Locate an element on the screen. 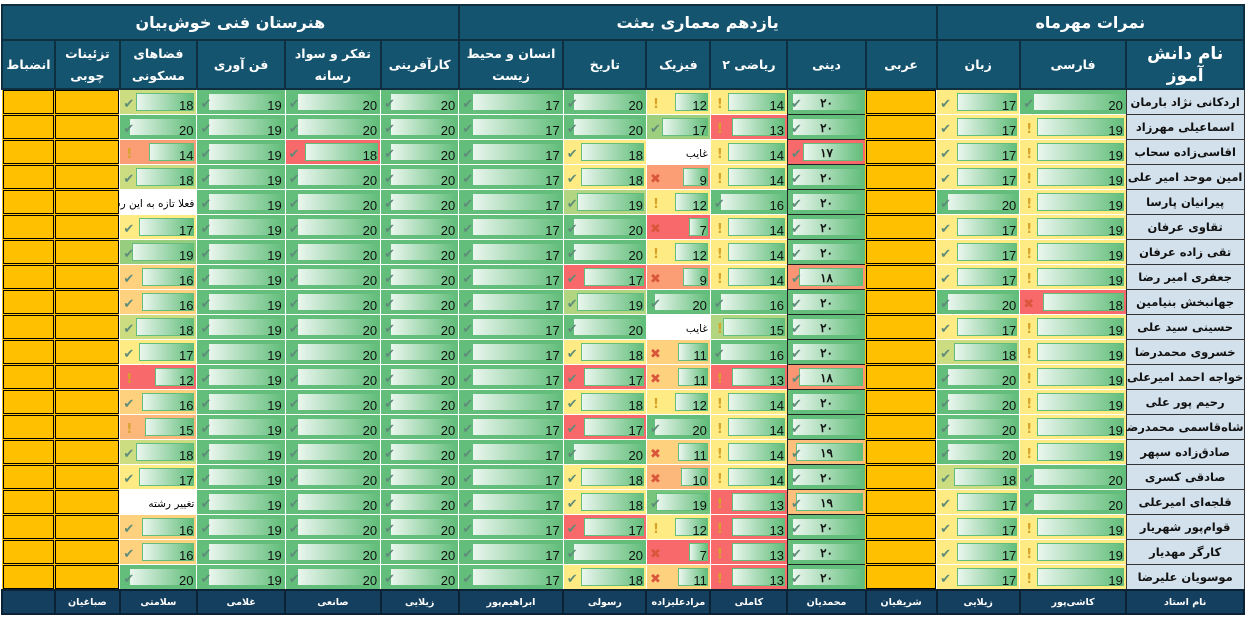 This screenshot has width=1246, height=633. grade-cell-fizik: ✖ 10 is located at coordinates (678, 477).